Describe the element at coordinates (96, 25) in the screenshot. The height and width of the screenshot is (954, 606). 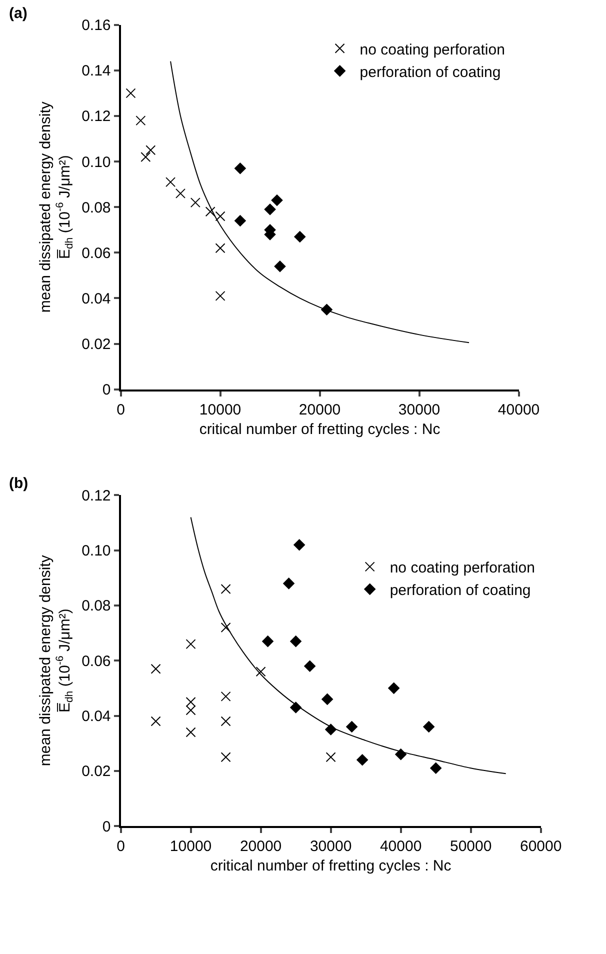
I see `y-tick-label: 0.16` at that location.